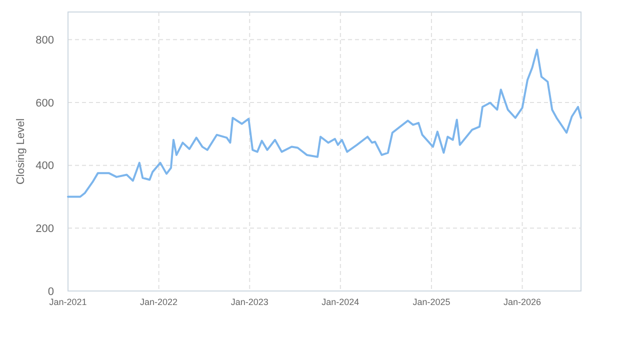  What do you see at coordinates (45, 40) in the screenshot?
I see `y-tick-label: 800` at bounding box center [45, 40].